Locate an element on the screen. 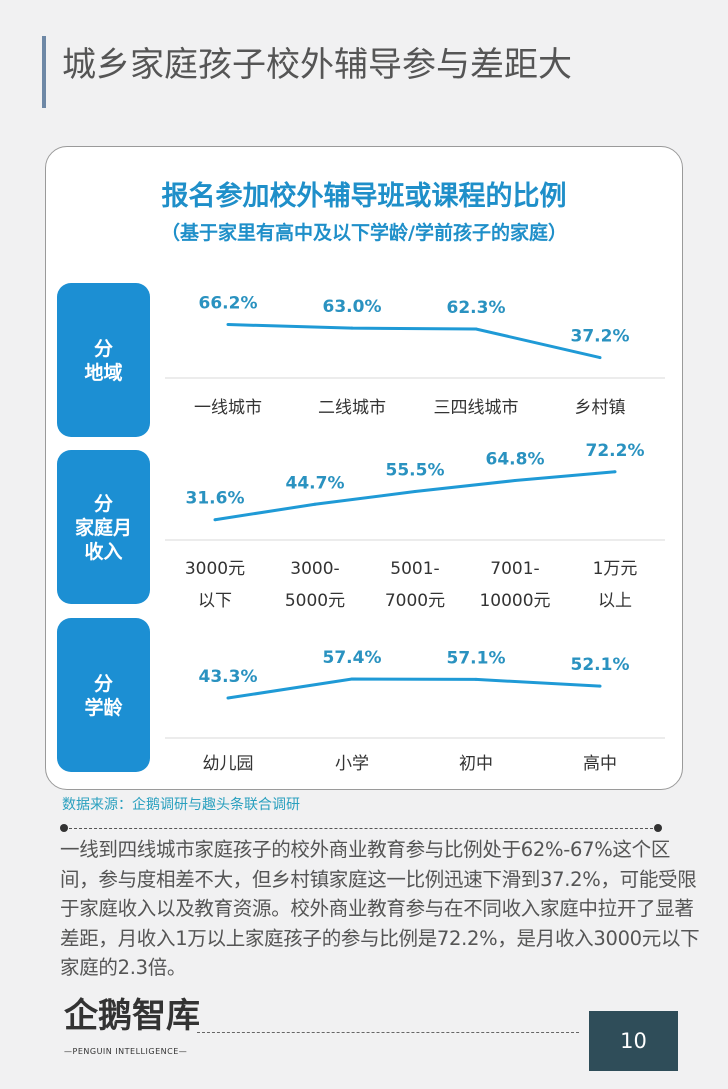  panel-label-text: 家庭月 is located at coordinates (103, 527).